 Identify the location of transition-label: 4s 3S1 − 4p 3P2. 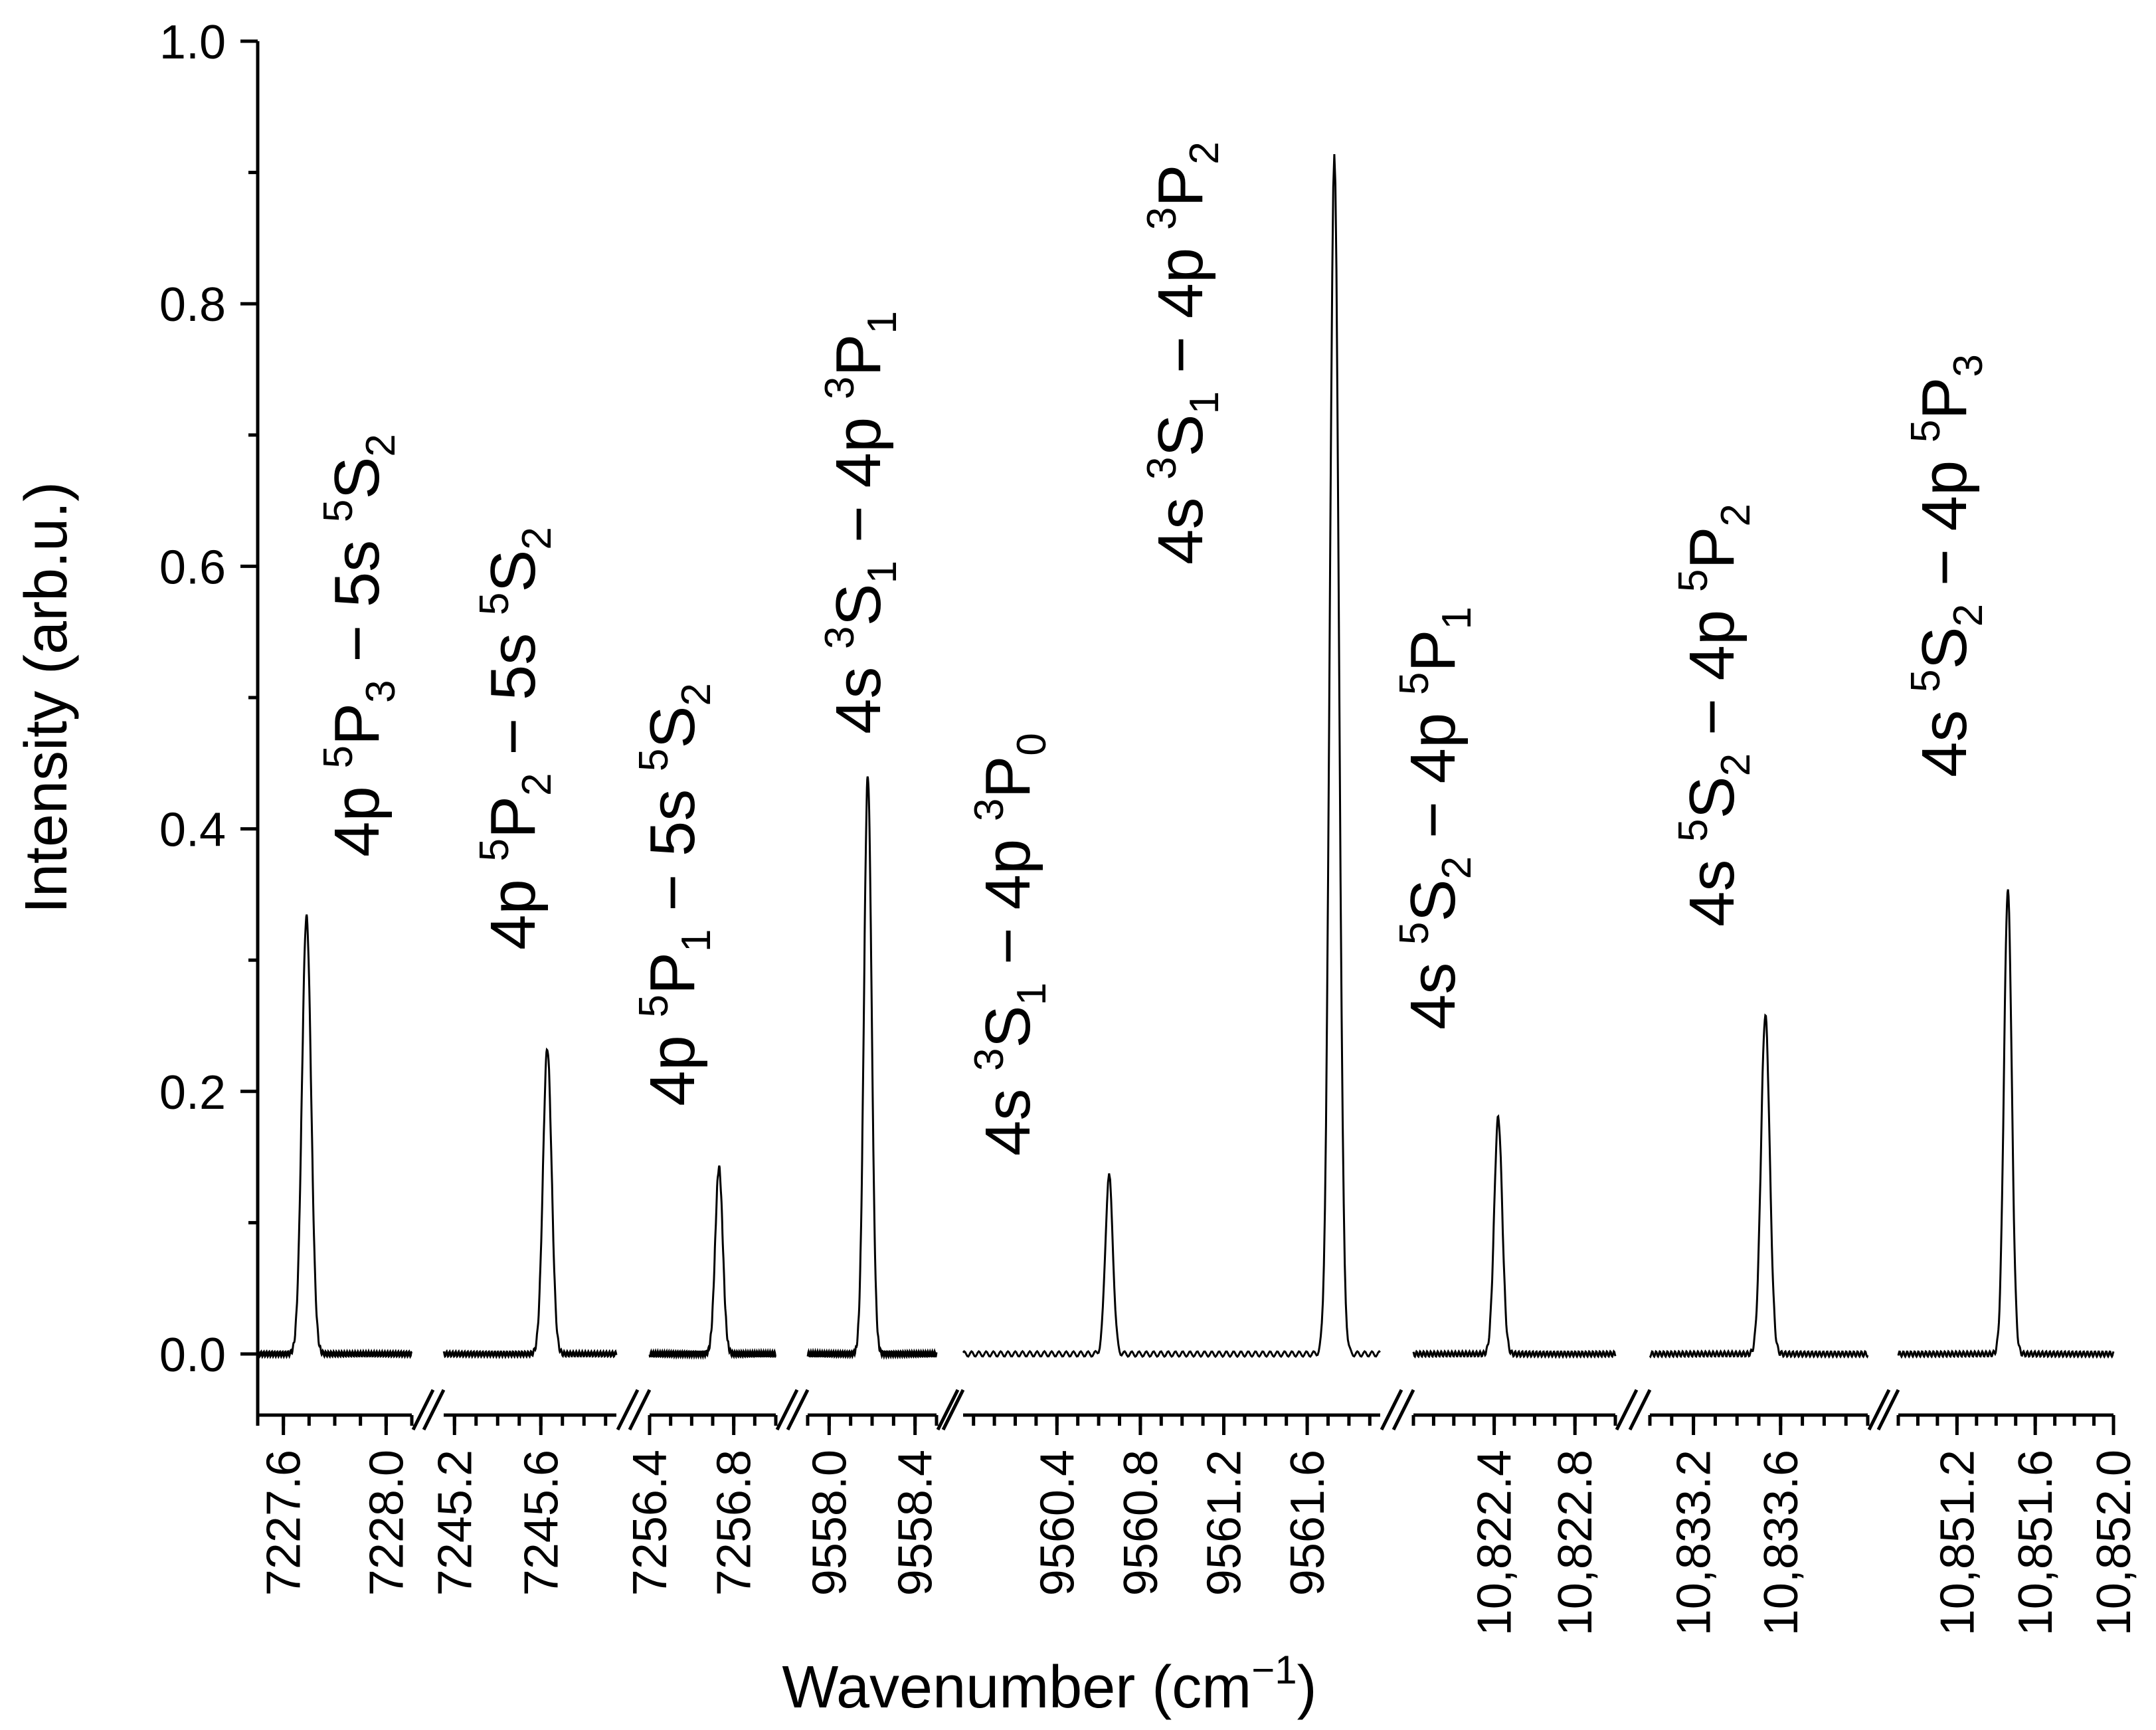
(1183, 354).